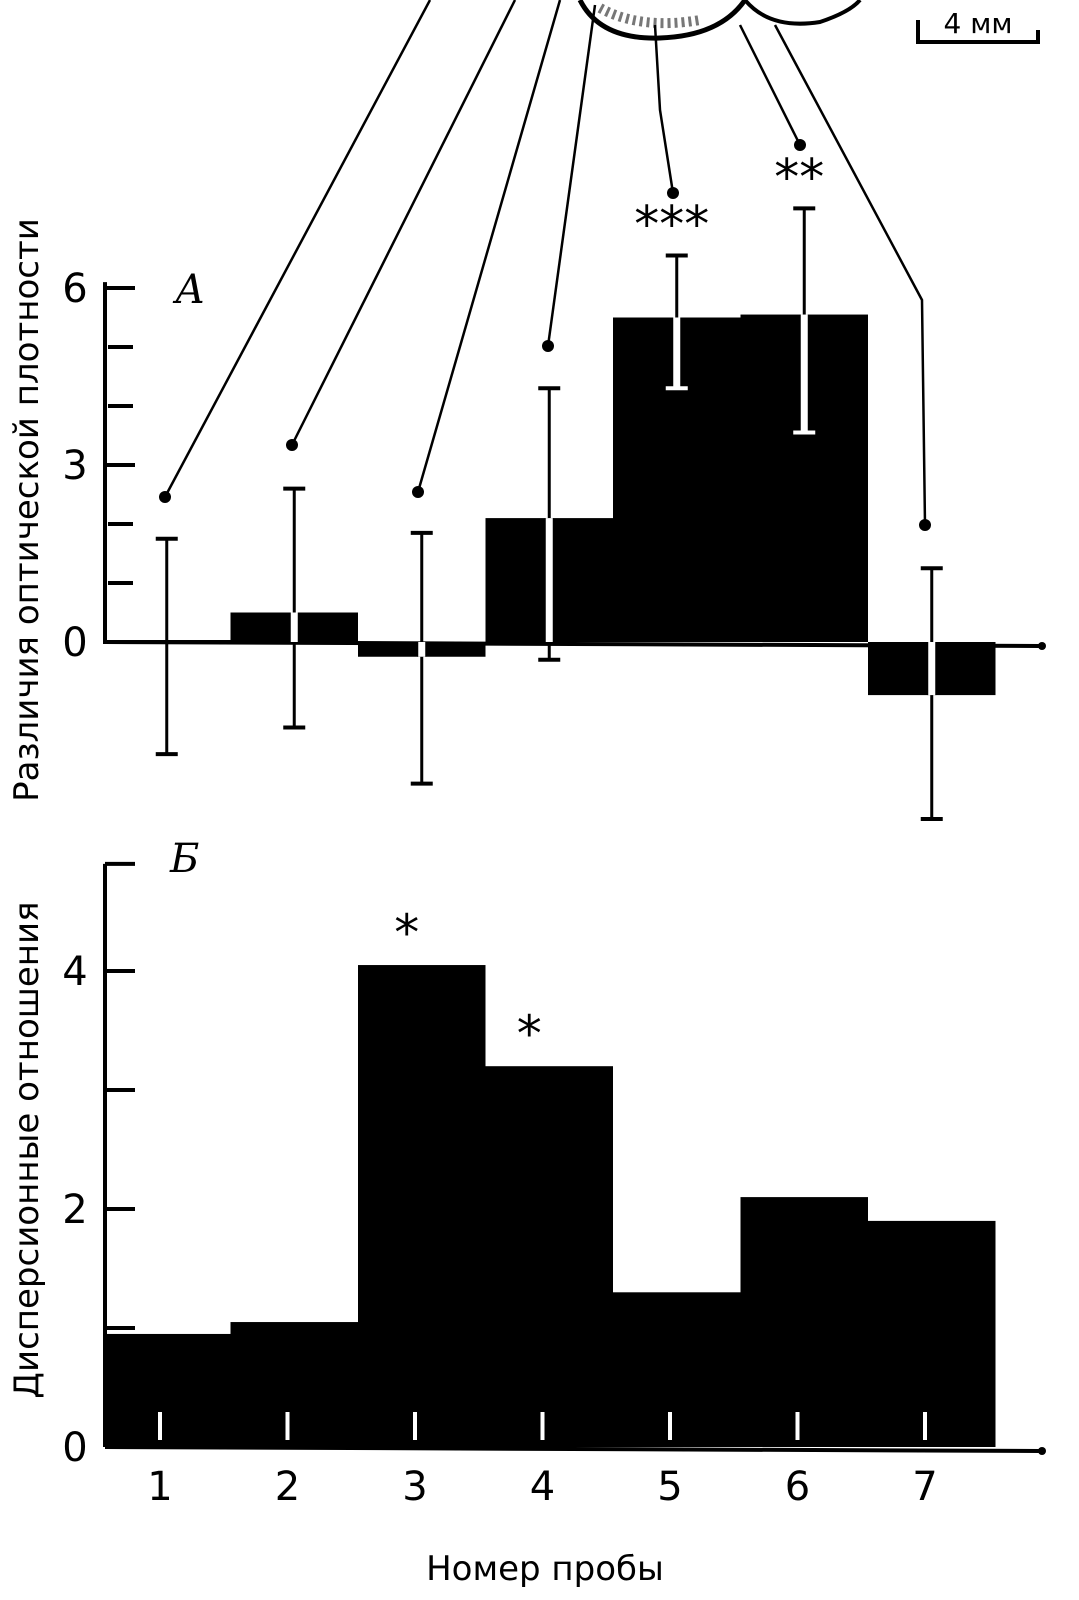  Describe the element at coordinates (1042, 646) in the screenshot. I see `axis-end-dot-a` at that location.